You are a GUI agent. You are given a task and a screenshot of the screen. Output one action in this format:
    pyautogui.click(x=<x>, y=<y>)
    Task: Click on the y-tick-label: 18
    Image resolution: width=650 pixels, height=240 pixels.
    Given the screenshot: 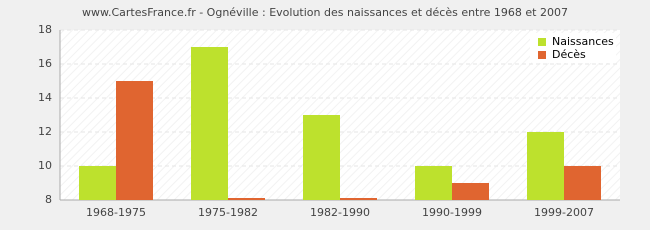 What is the action you would take?
    pyautogui.click(x=45, y=29)
    